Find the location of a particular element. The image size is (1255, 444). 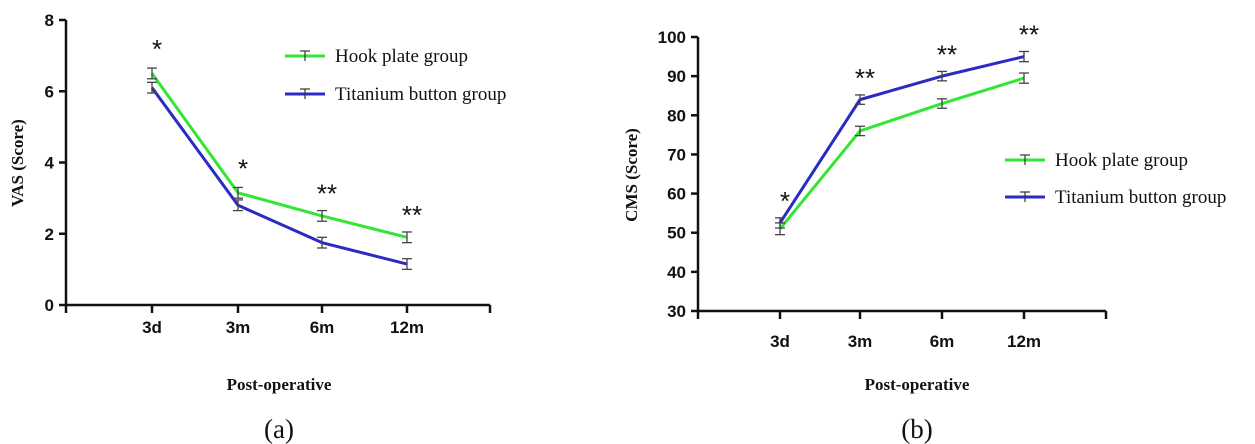

chart-b-panel-label: (b) is located at coordinates (916, 429).